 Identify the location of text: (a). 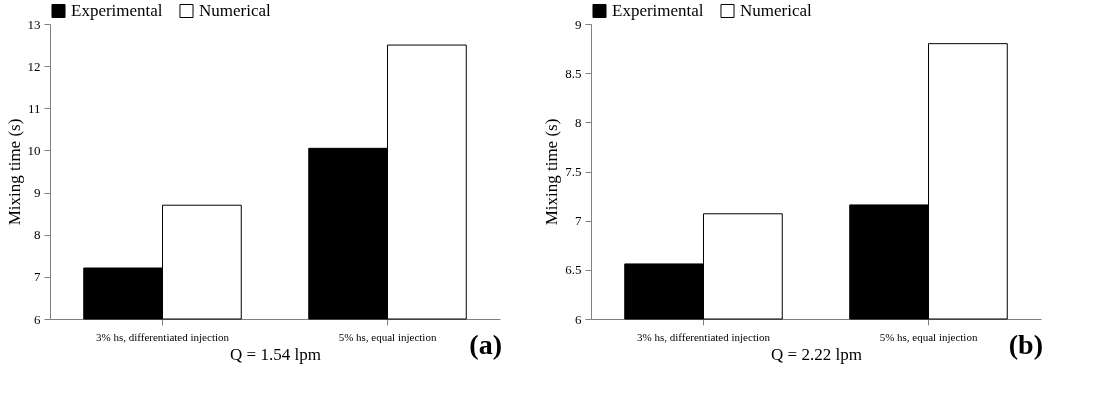
(485, 344).